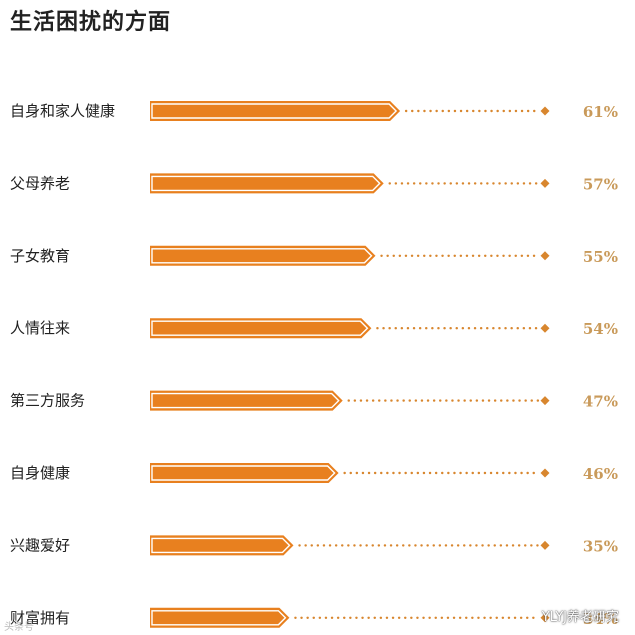 This screenshot has height=635, width=635. Describe the element at coordinates (40, 618) in the screenshot. I see `category-label: 财富拥有` at that location.